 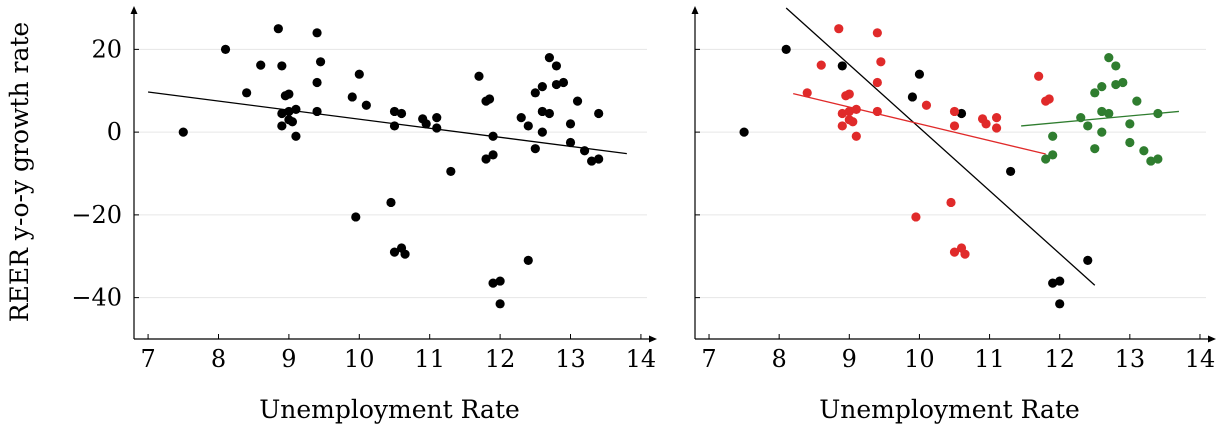 What do you see at coordinates (19, 172) in the screenshot?
I see `y-axis-title: REER y-o-y growth rate` at bounding box center [19, 172].